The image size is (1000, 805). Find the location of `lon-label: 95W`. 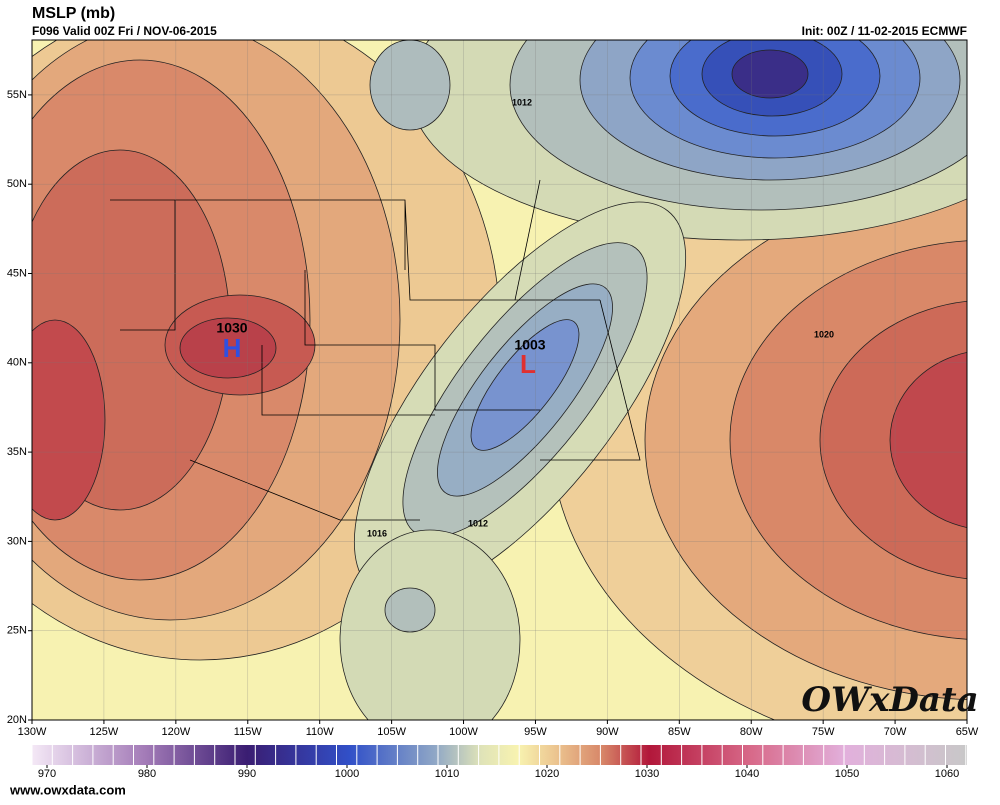

lon-label: 95W is located at coordinates (535, 732).